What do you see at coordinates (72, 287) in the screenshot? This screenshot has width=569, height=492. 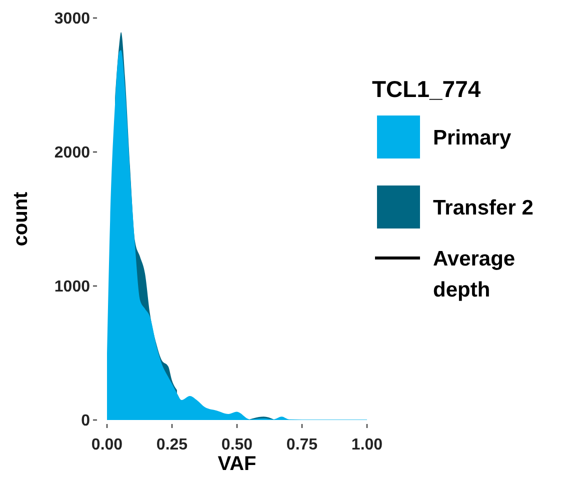 I see `y-tick-label: 1000` at bounding box center [72, 287].